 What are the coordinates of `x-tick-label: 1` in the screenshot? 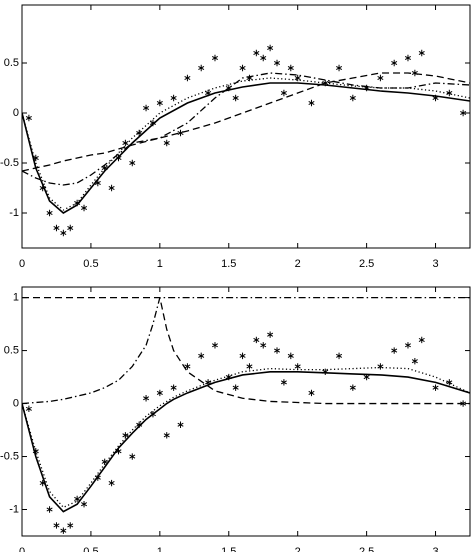 It's located at (160, 549).